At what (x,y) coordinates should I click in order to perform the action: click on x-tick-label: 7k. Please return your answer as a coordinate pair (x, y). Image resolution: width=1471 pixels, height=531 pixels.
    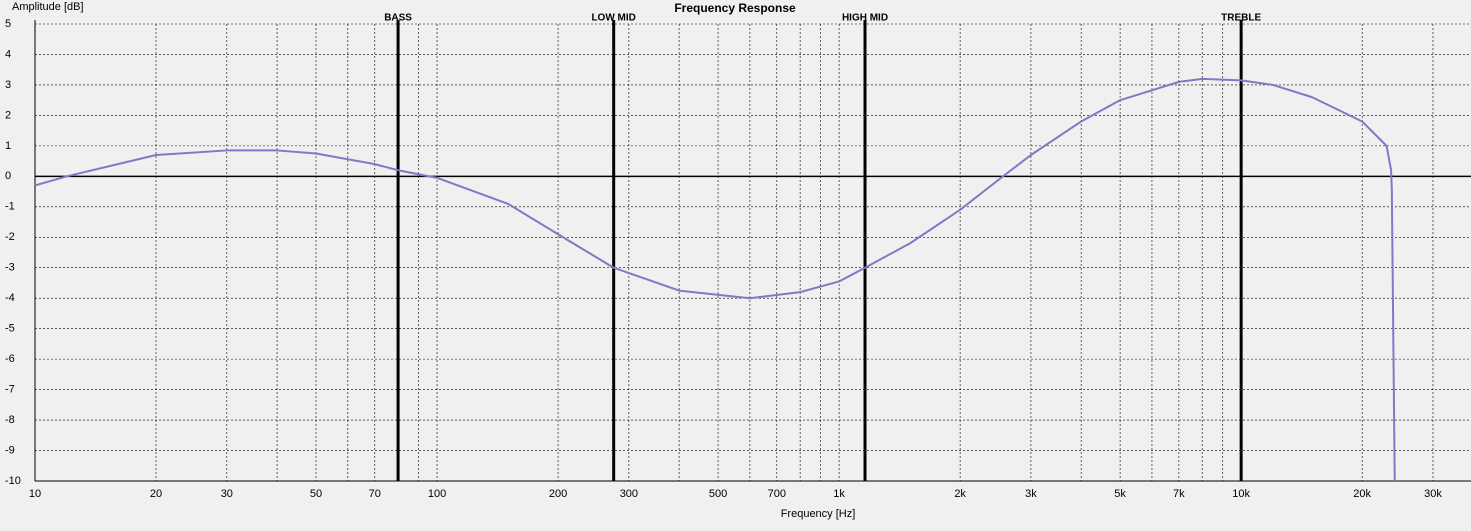
    Looking at the image, I should click on (1179, 494).